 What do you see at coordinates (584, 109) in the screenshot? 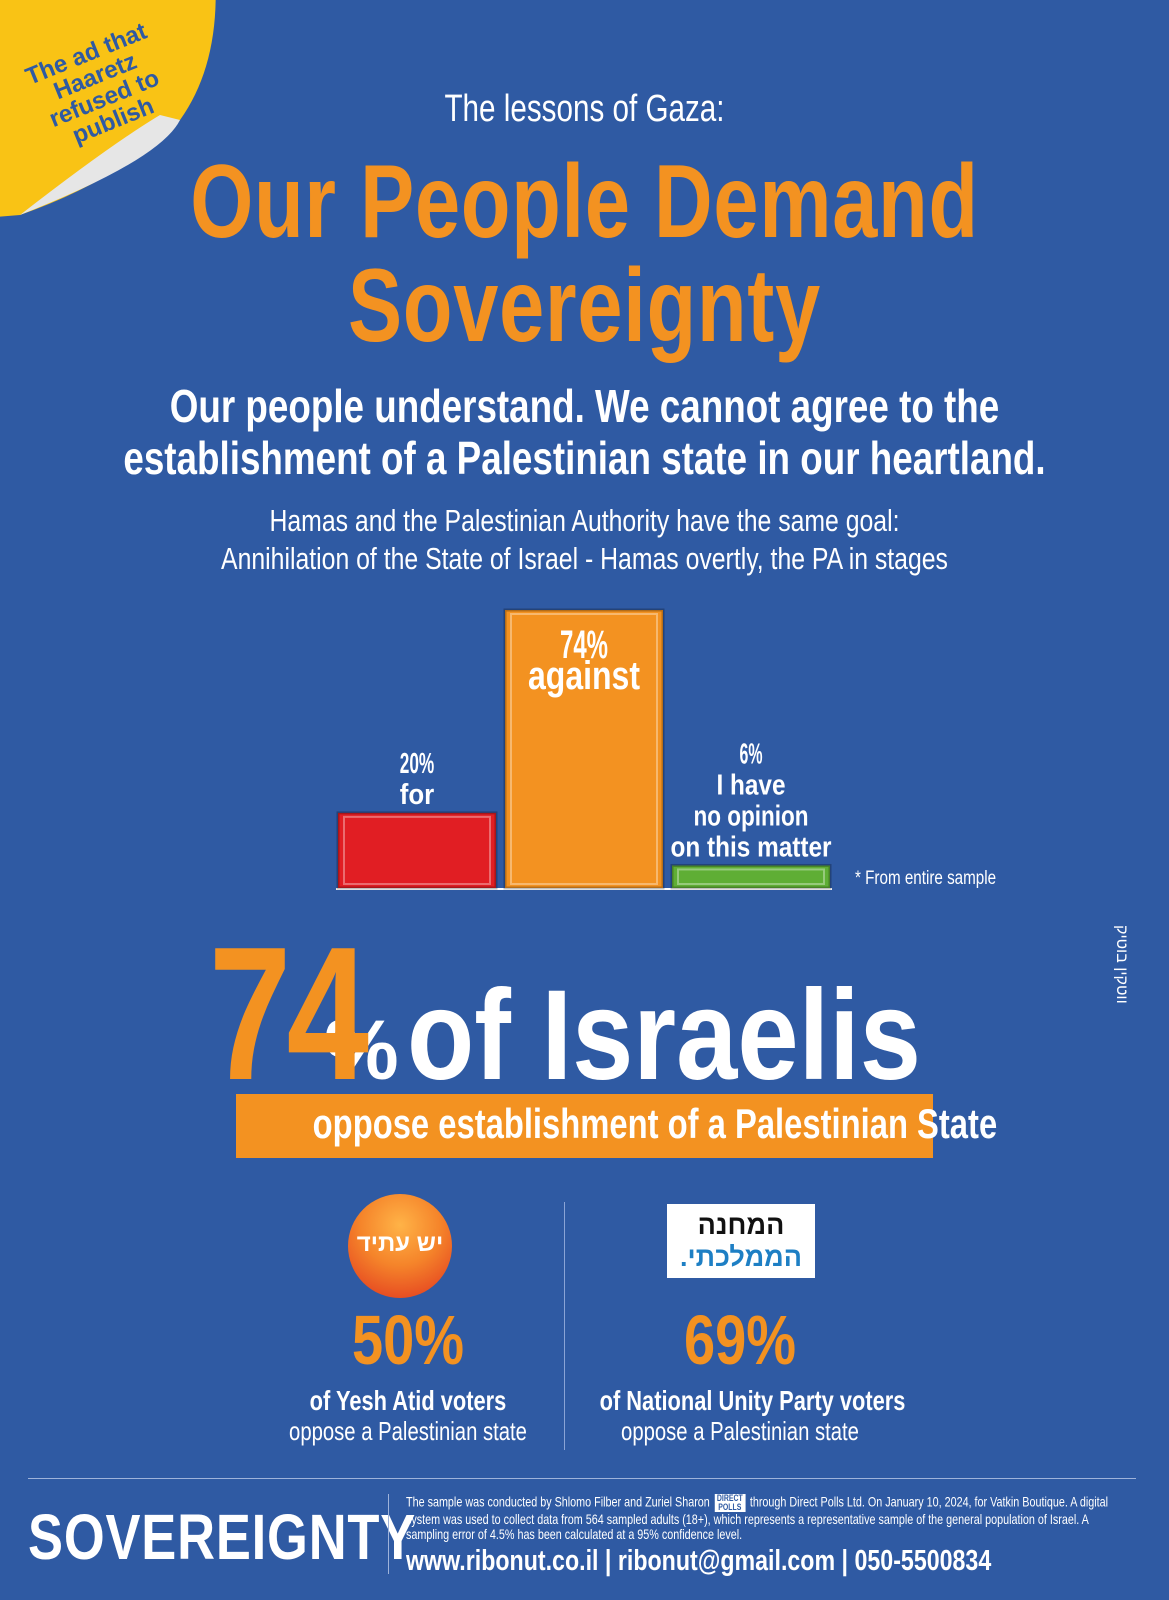
I see `kicker: The lessons of Gaza:` at bounding box center [584, 109].